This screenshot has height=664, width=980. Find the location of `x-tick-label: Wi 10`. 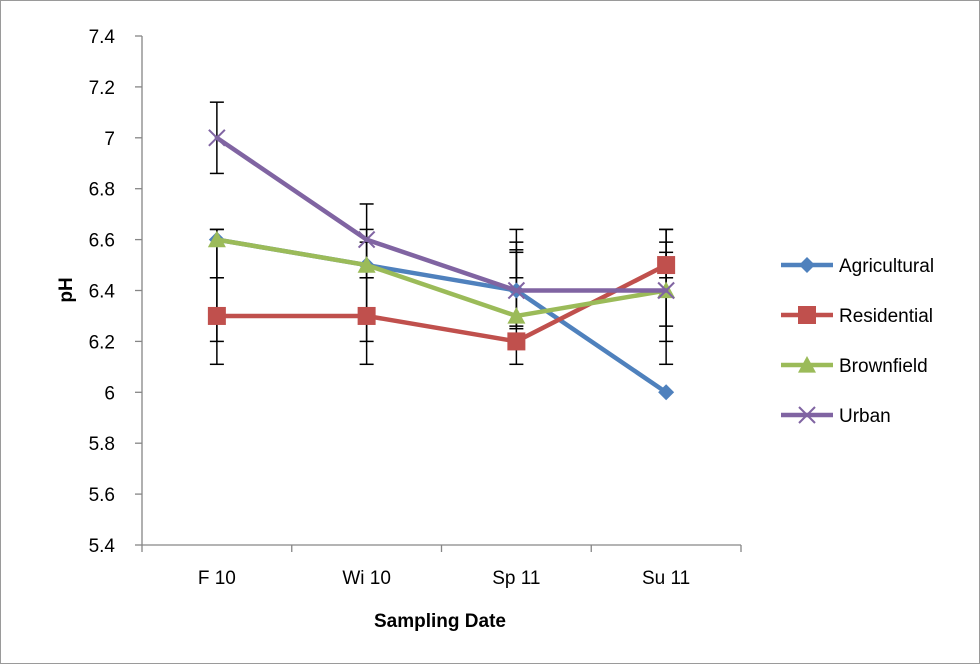

x-tick-label: Wi 10 is located at coordinates (366, 578).